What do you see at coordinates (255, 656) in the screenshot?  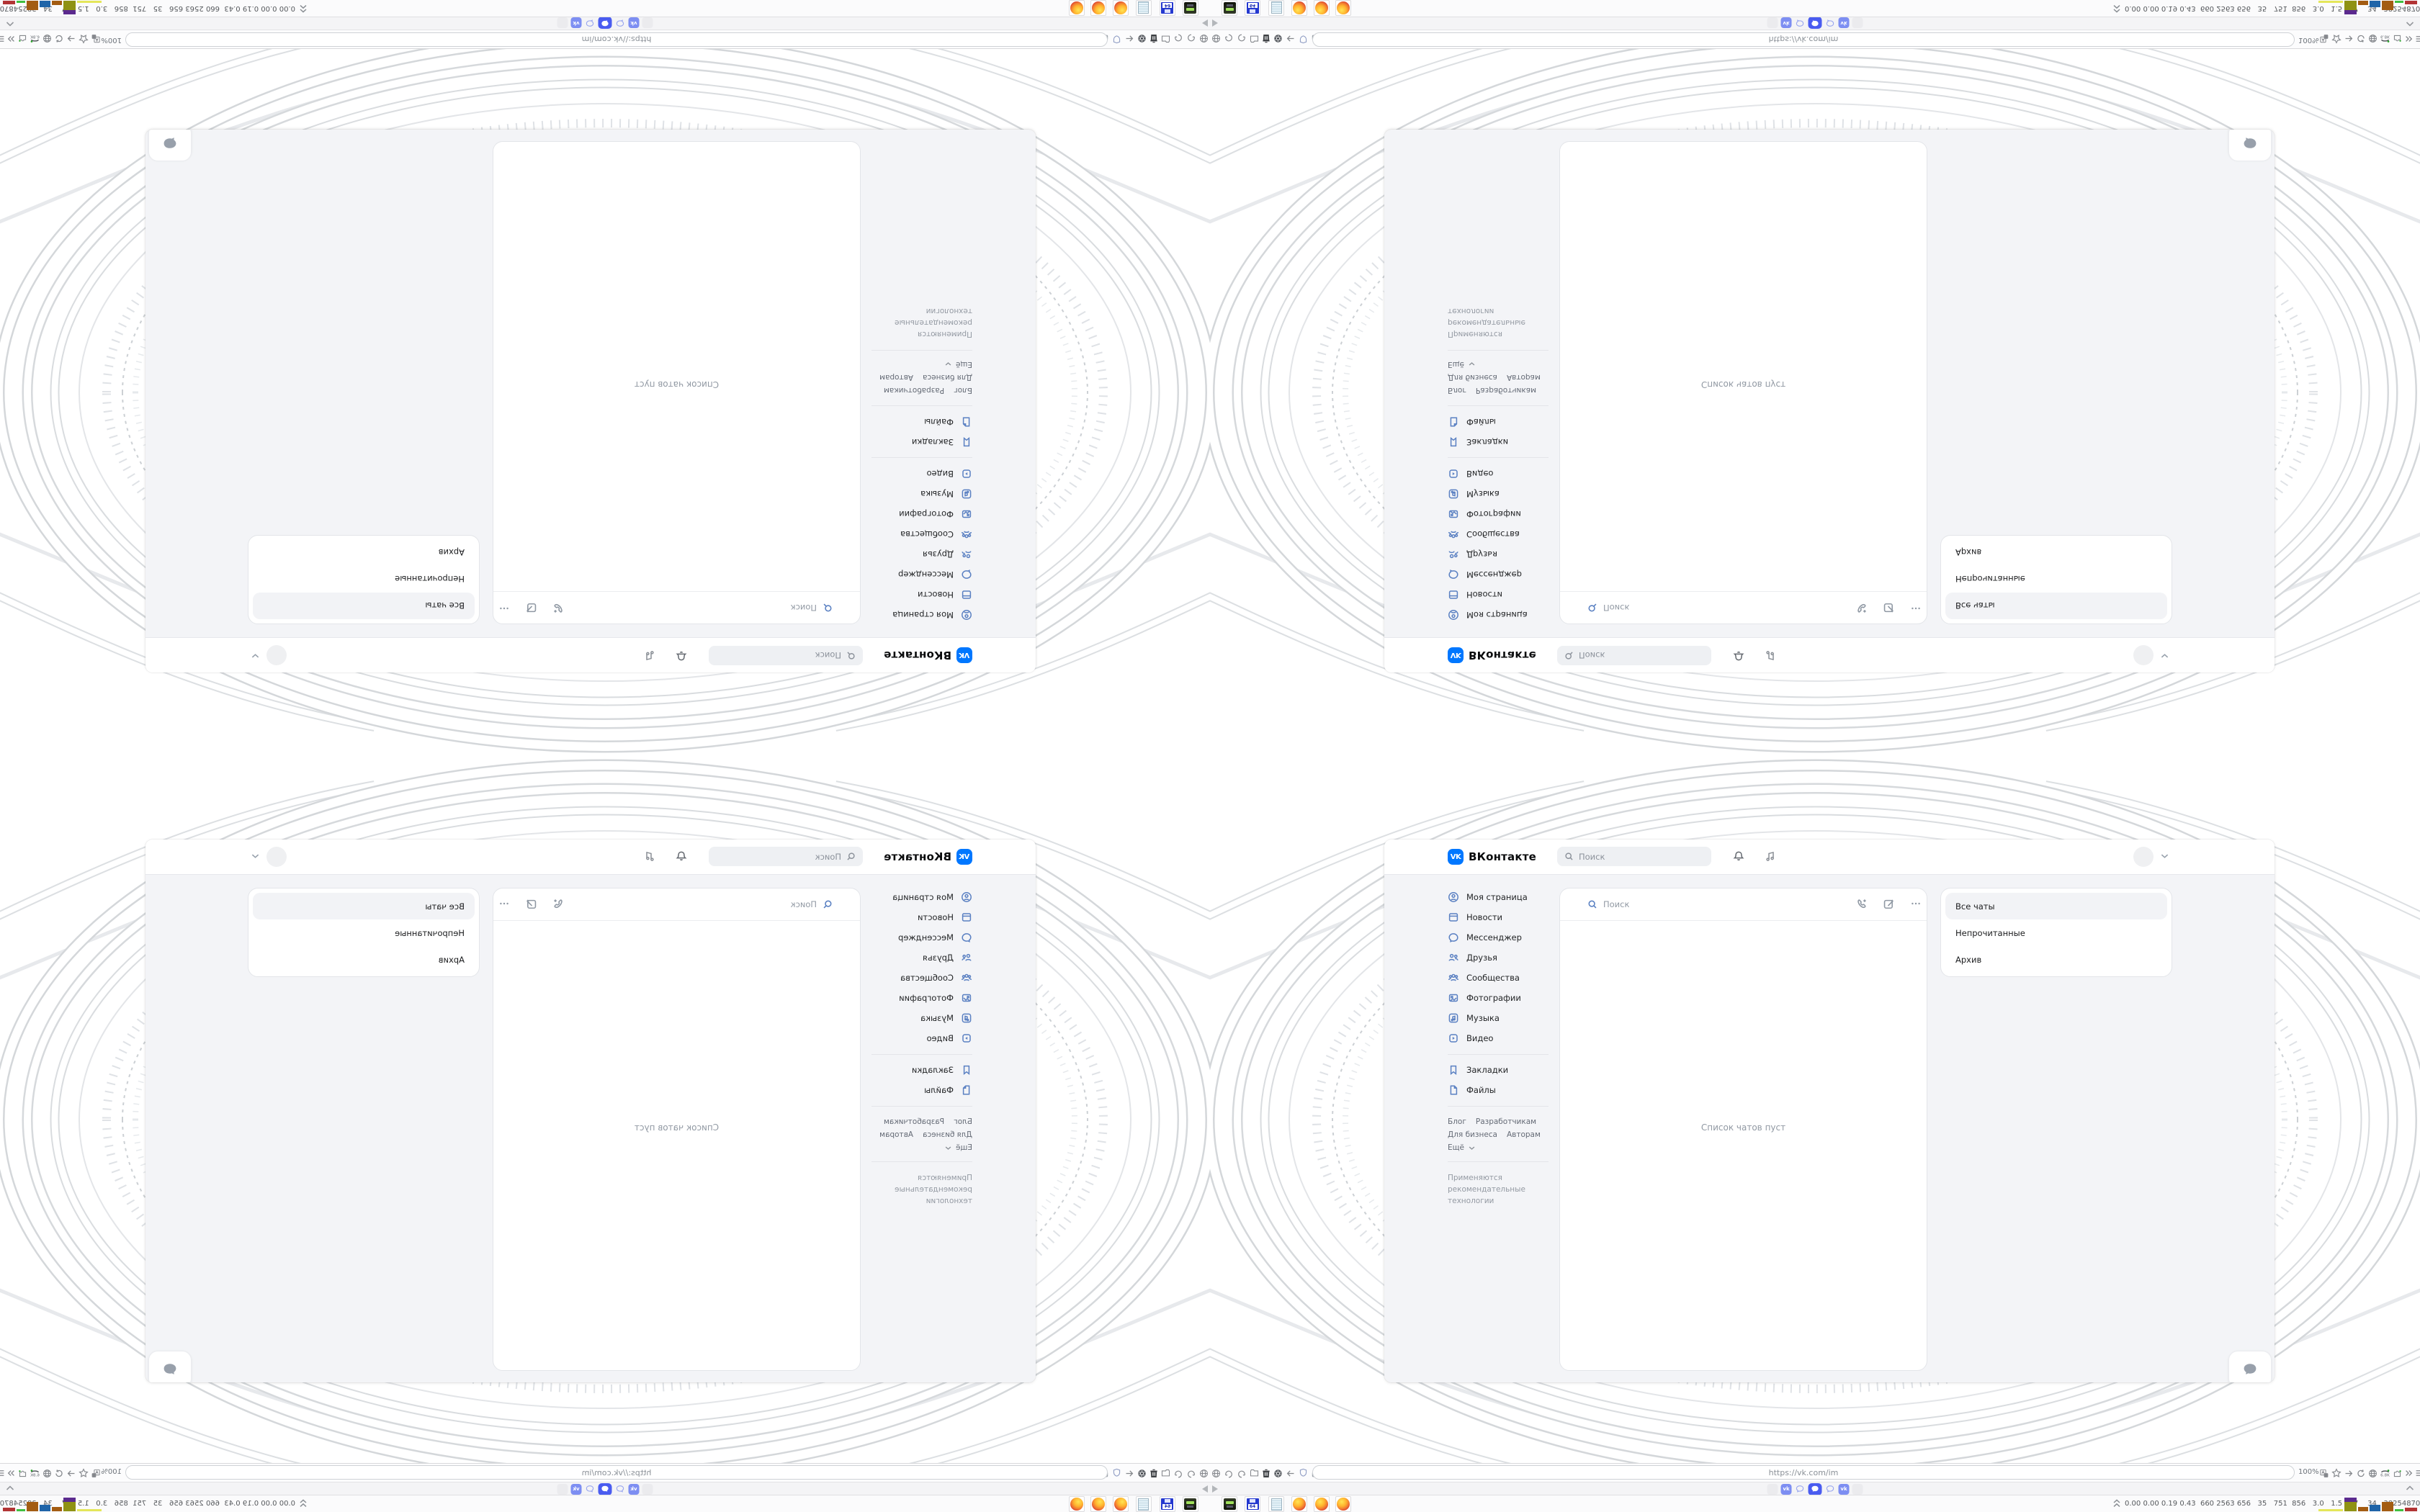 I see `chevron-down-icon` at bounding box center [255, 656].